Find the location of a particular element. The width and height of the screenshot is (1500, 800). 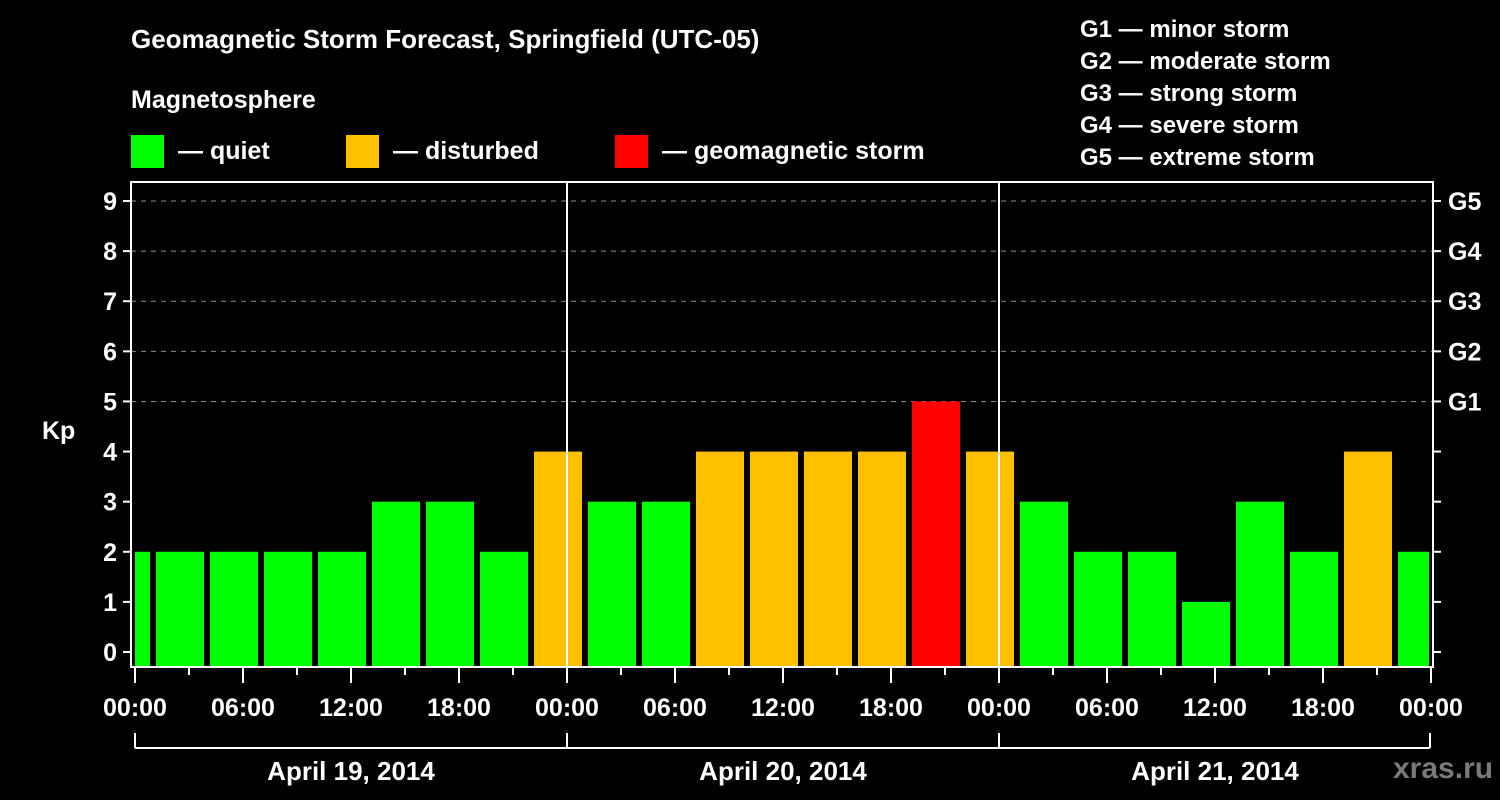

legend-item-storm: — geomagnetic storm is located at coordinates (770, 151).